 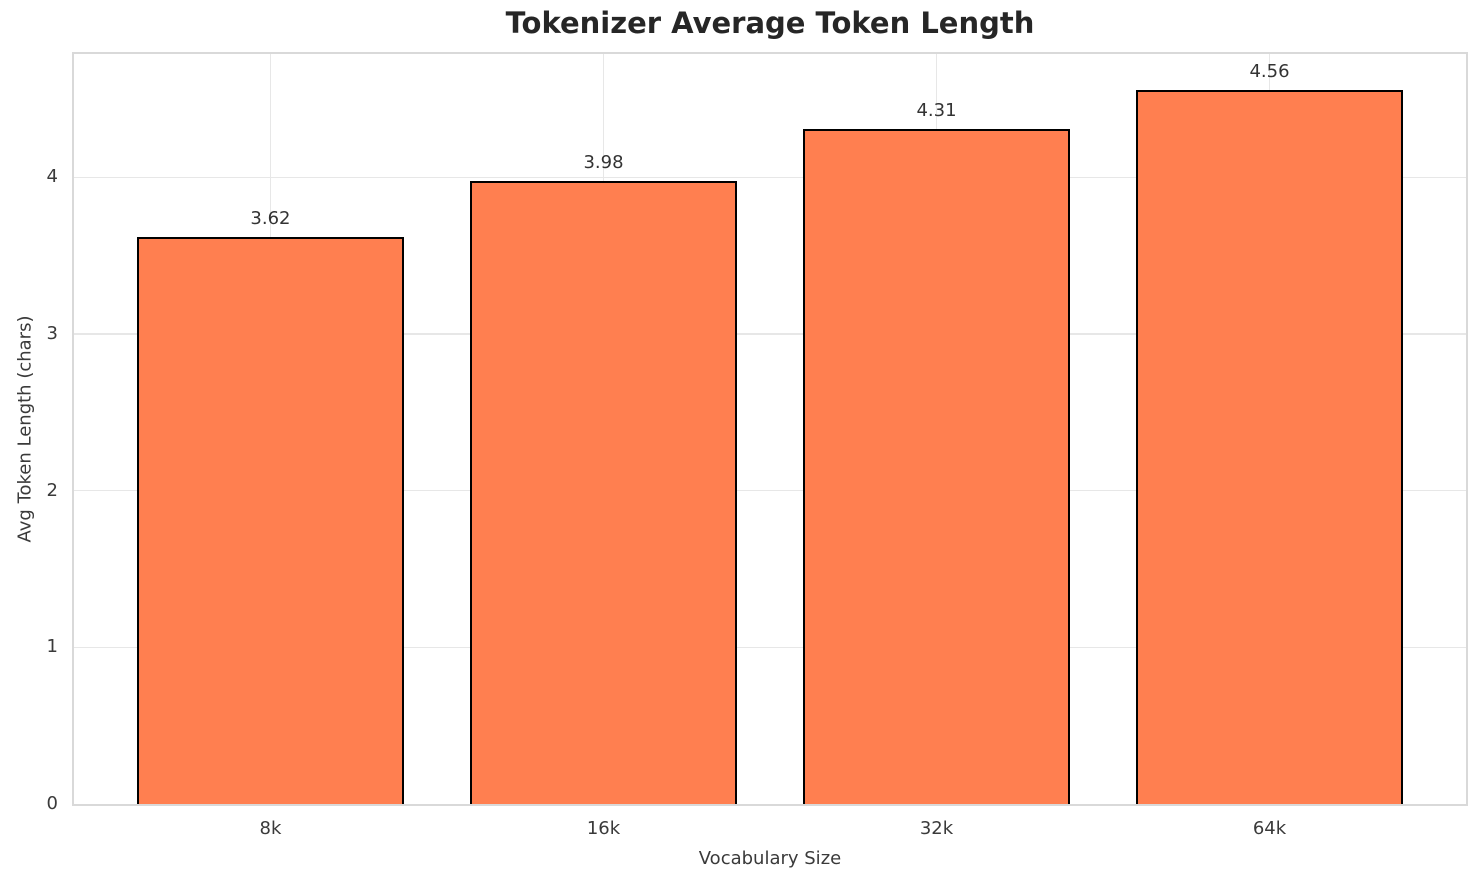 What do you see at coordinates (52, 803) in the screenshot?
I see `y-tick-label: 0` at bounding box center [52, 803].